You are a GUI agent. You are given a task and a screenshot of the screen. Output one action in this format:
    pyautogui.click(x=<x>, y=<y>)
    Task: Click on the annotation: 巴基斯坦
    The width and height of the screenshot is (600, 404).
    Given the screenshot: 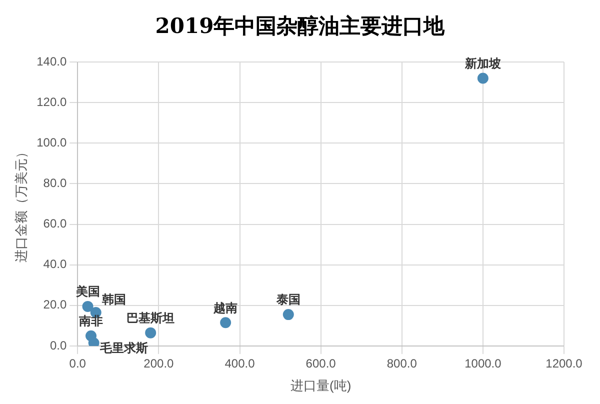 What is the action you would take?
    pyautogui.click(x=150, y=317)
    